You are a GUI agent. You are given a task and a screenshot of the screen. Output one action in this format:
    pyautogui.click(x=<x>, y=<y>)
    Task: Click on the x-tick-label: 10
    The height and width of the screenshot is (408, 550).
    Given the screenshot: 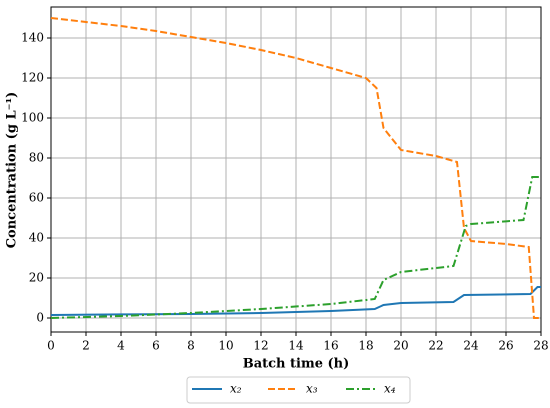 What is the action you would take?
    pyautogui.click(x=225, y=346)
    